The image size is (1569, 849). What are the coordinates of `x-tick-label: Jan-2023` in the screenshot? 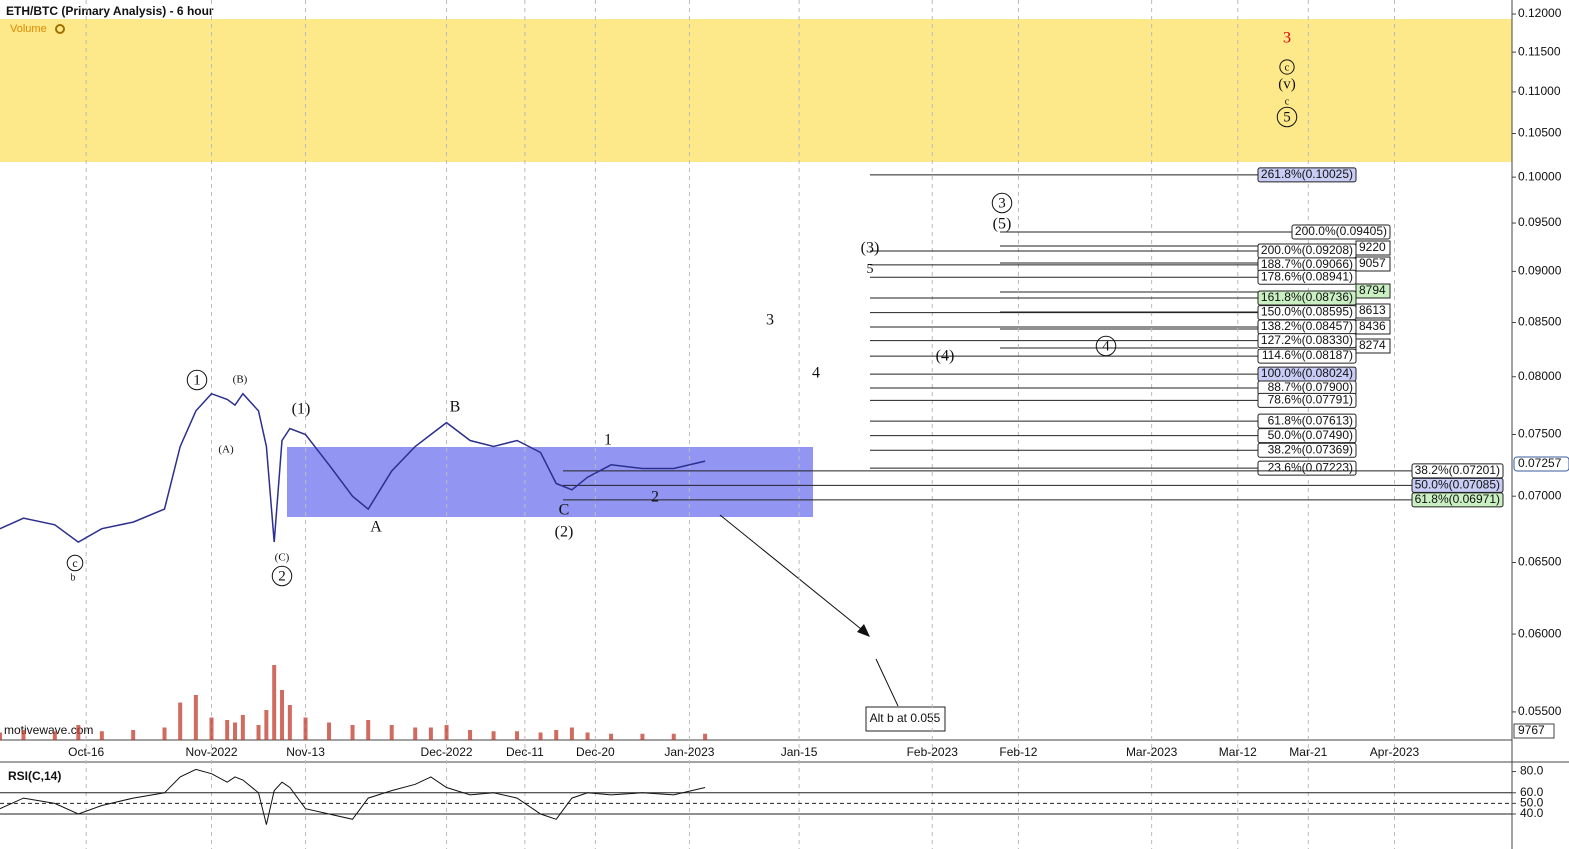 It's located at (689, 752).